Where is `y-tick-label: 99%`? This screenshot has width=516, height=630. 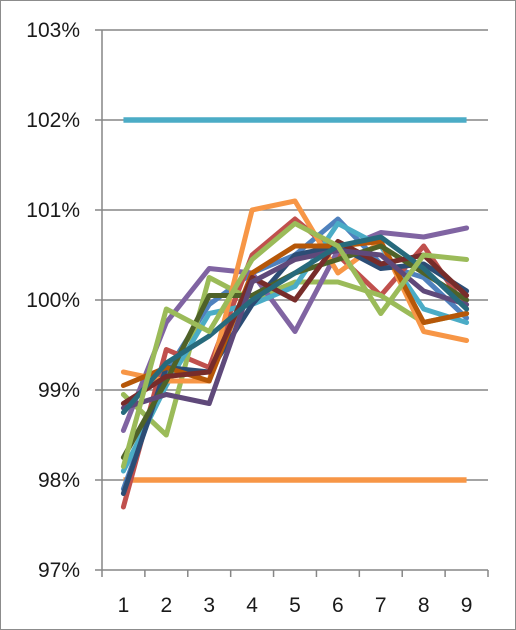
y-tick-label: 99% is located at coordinates (59, 390).